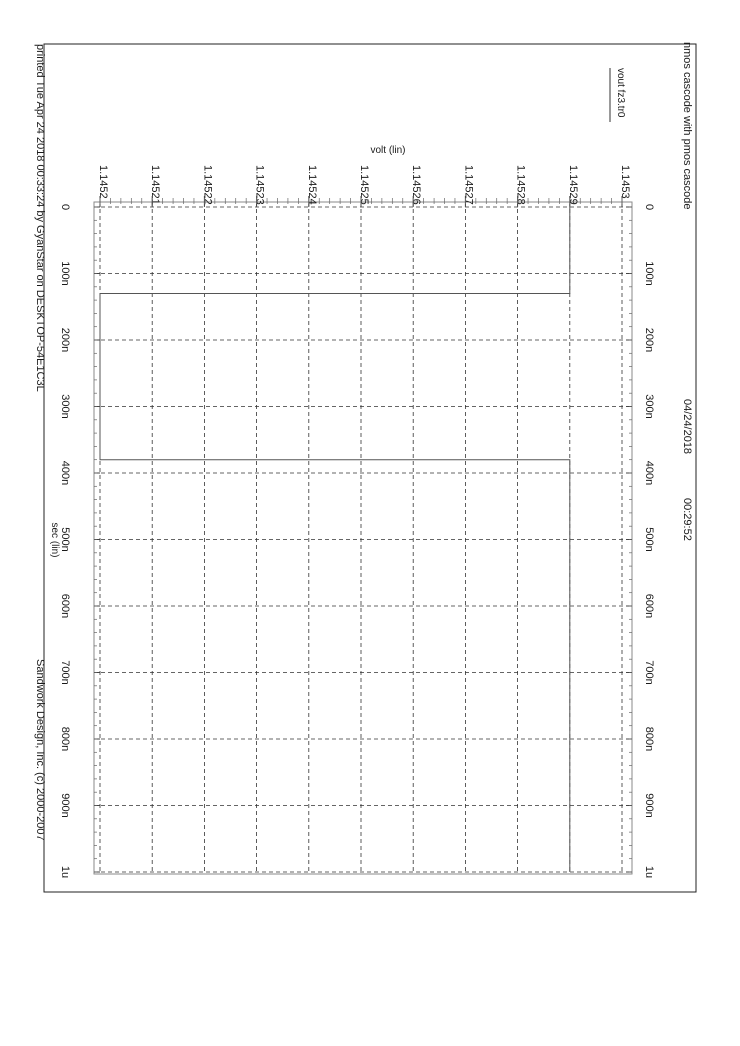 Image resolution: width=740 pixels, height=1046 pixels. Describe the element at coordinates (155, 185) in the screenshot. I see `y-tick-label: 1.14521` at that location.